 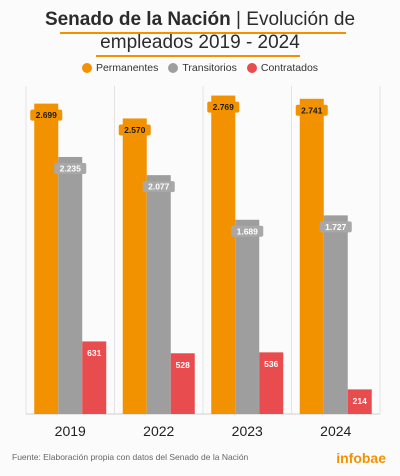 What do you see at coordinates (247, 431) in the screenshot?
I see `x-tick-label-2023: 2023` at bounding box center [247, 431].